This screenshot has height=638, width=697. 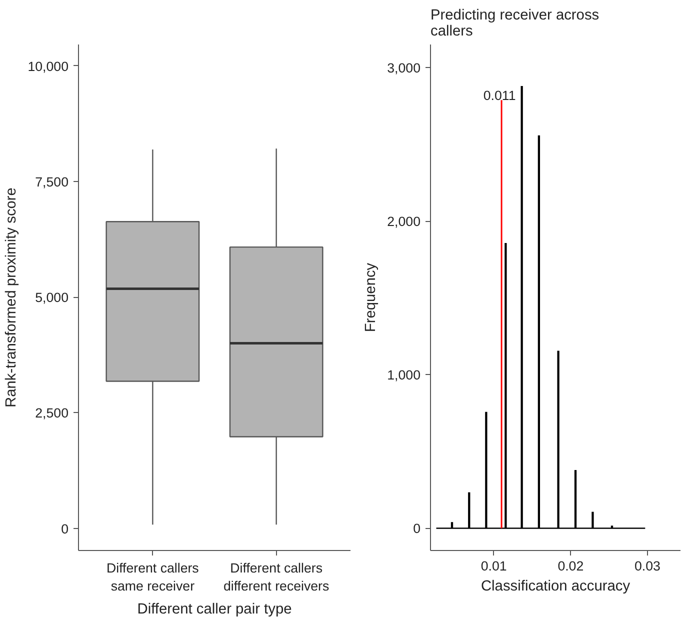 I want to click on ref-line-label: 0.011, so click(x=499, y=96).